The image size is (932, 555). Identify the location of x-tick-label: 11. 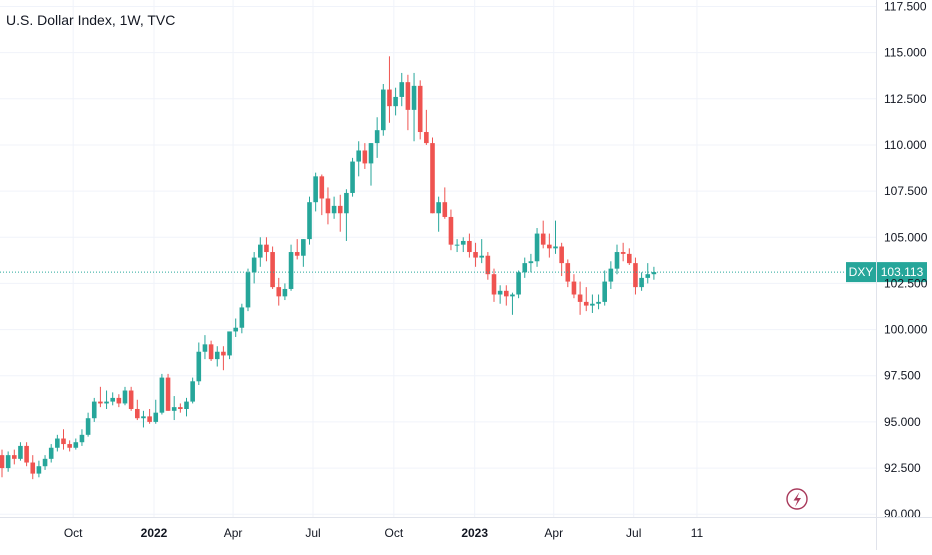
(697, 533).